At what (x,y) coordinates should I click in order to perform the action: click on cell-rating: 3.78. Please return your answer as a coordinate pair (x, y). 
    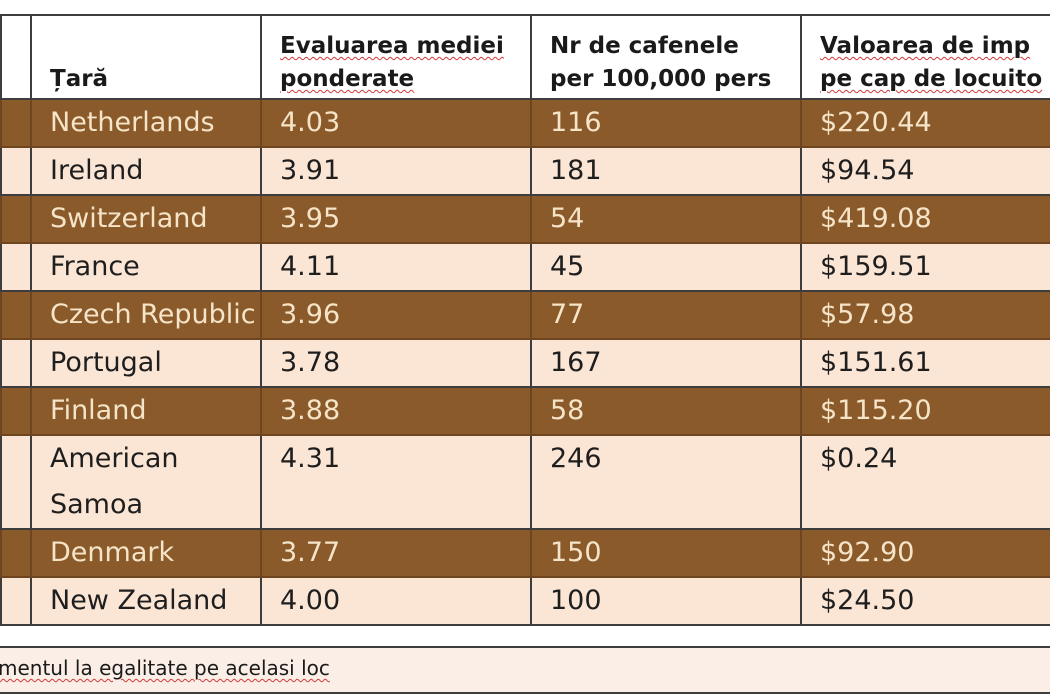
    Looking at the image, I should click on (396, 363).